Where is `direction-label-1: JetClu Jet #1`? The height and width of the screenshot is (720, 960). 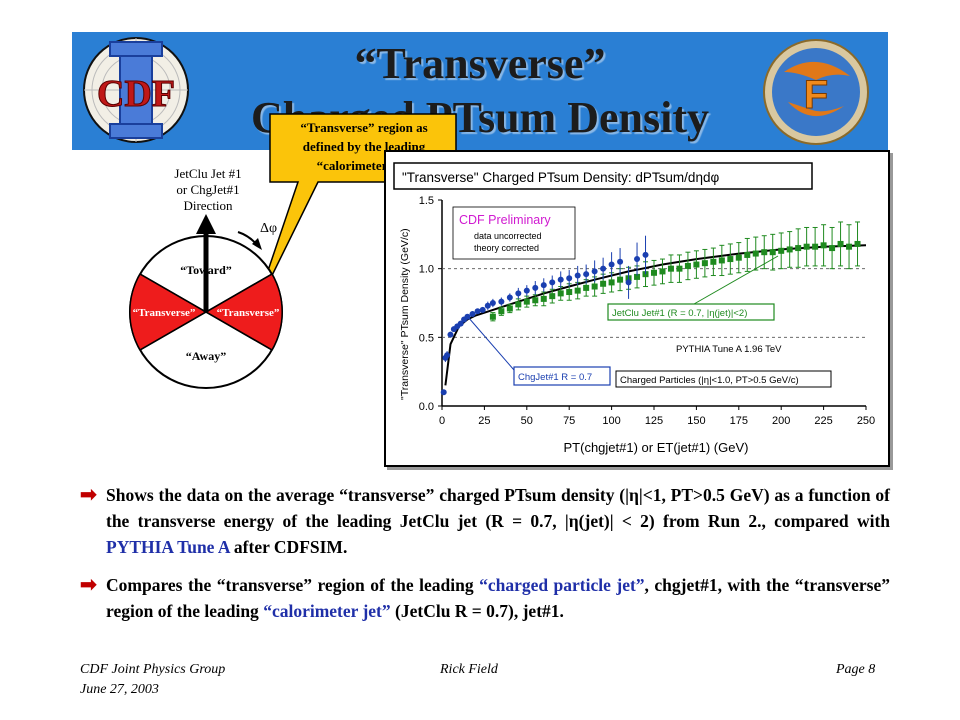 direction-label-1: JetClu Jet #1 is located at coordinates (207, 173).